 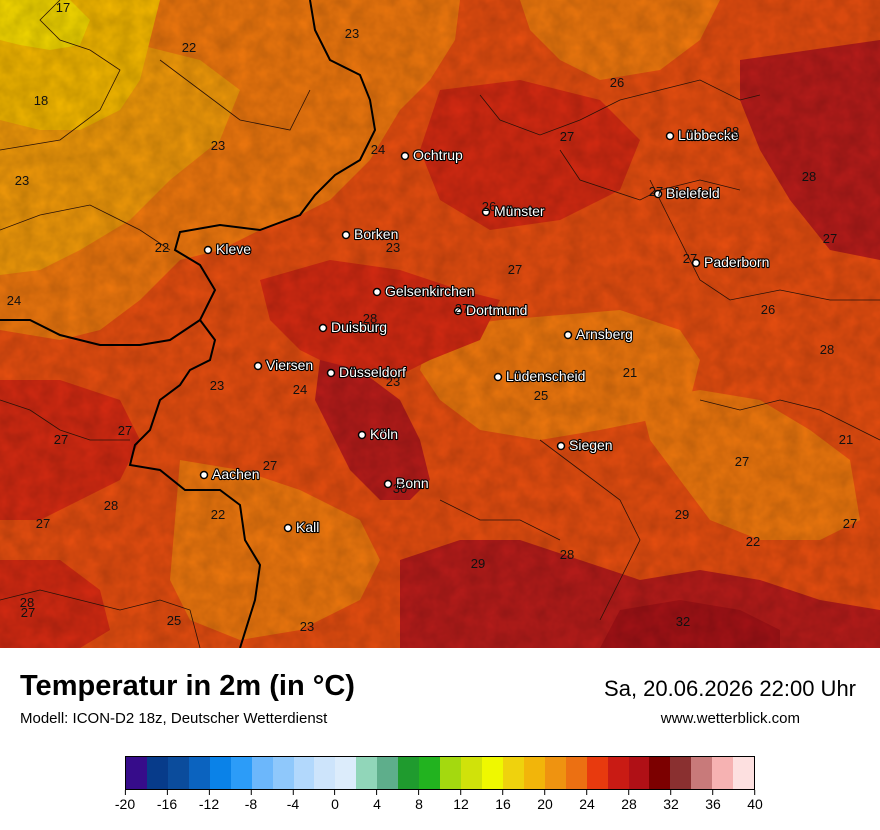 I want to click on city-label: Lübbecke, so click(x=708, y=135).